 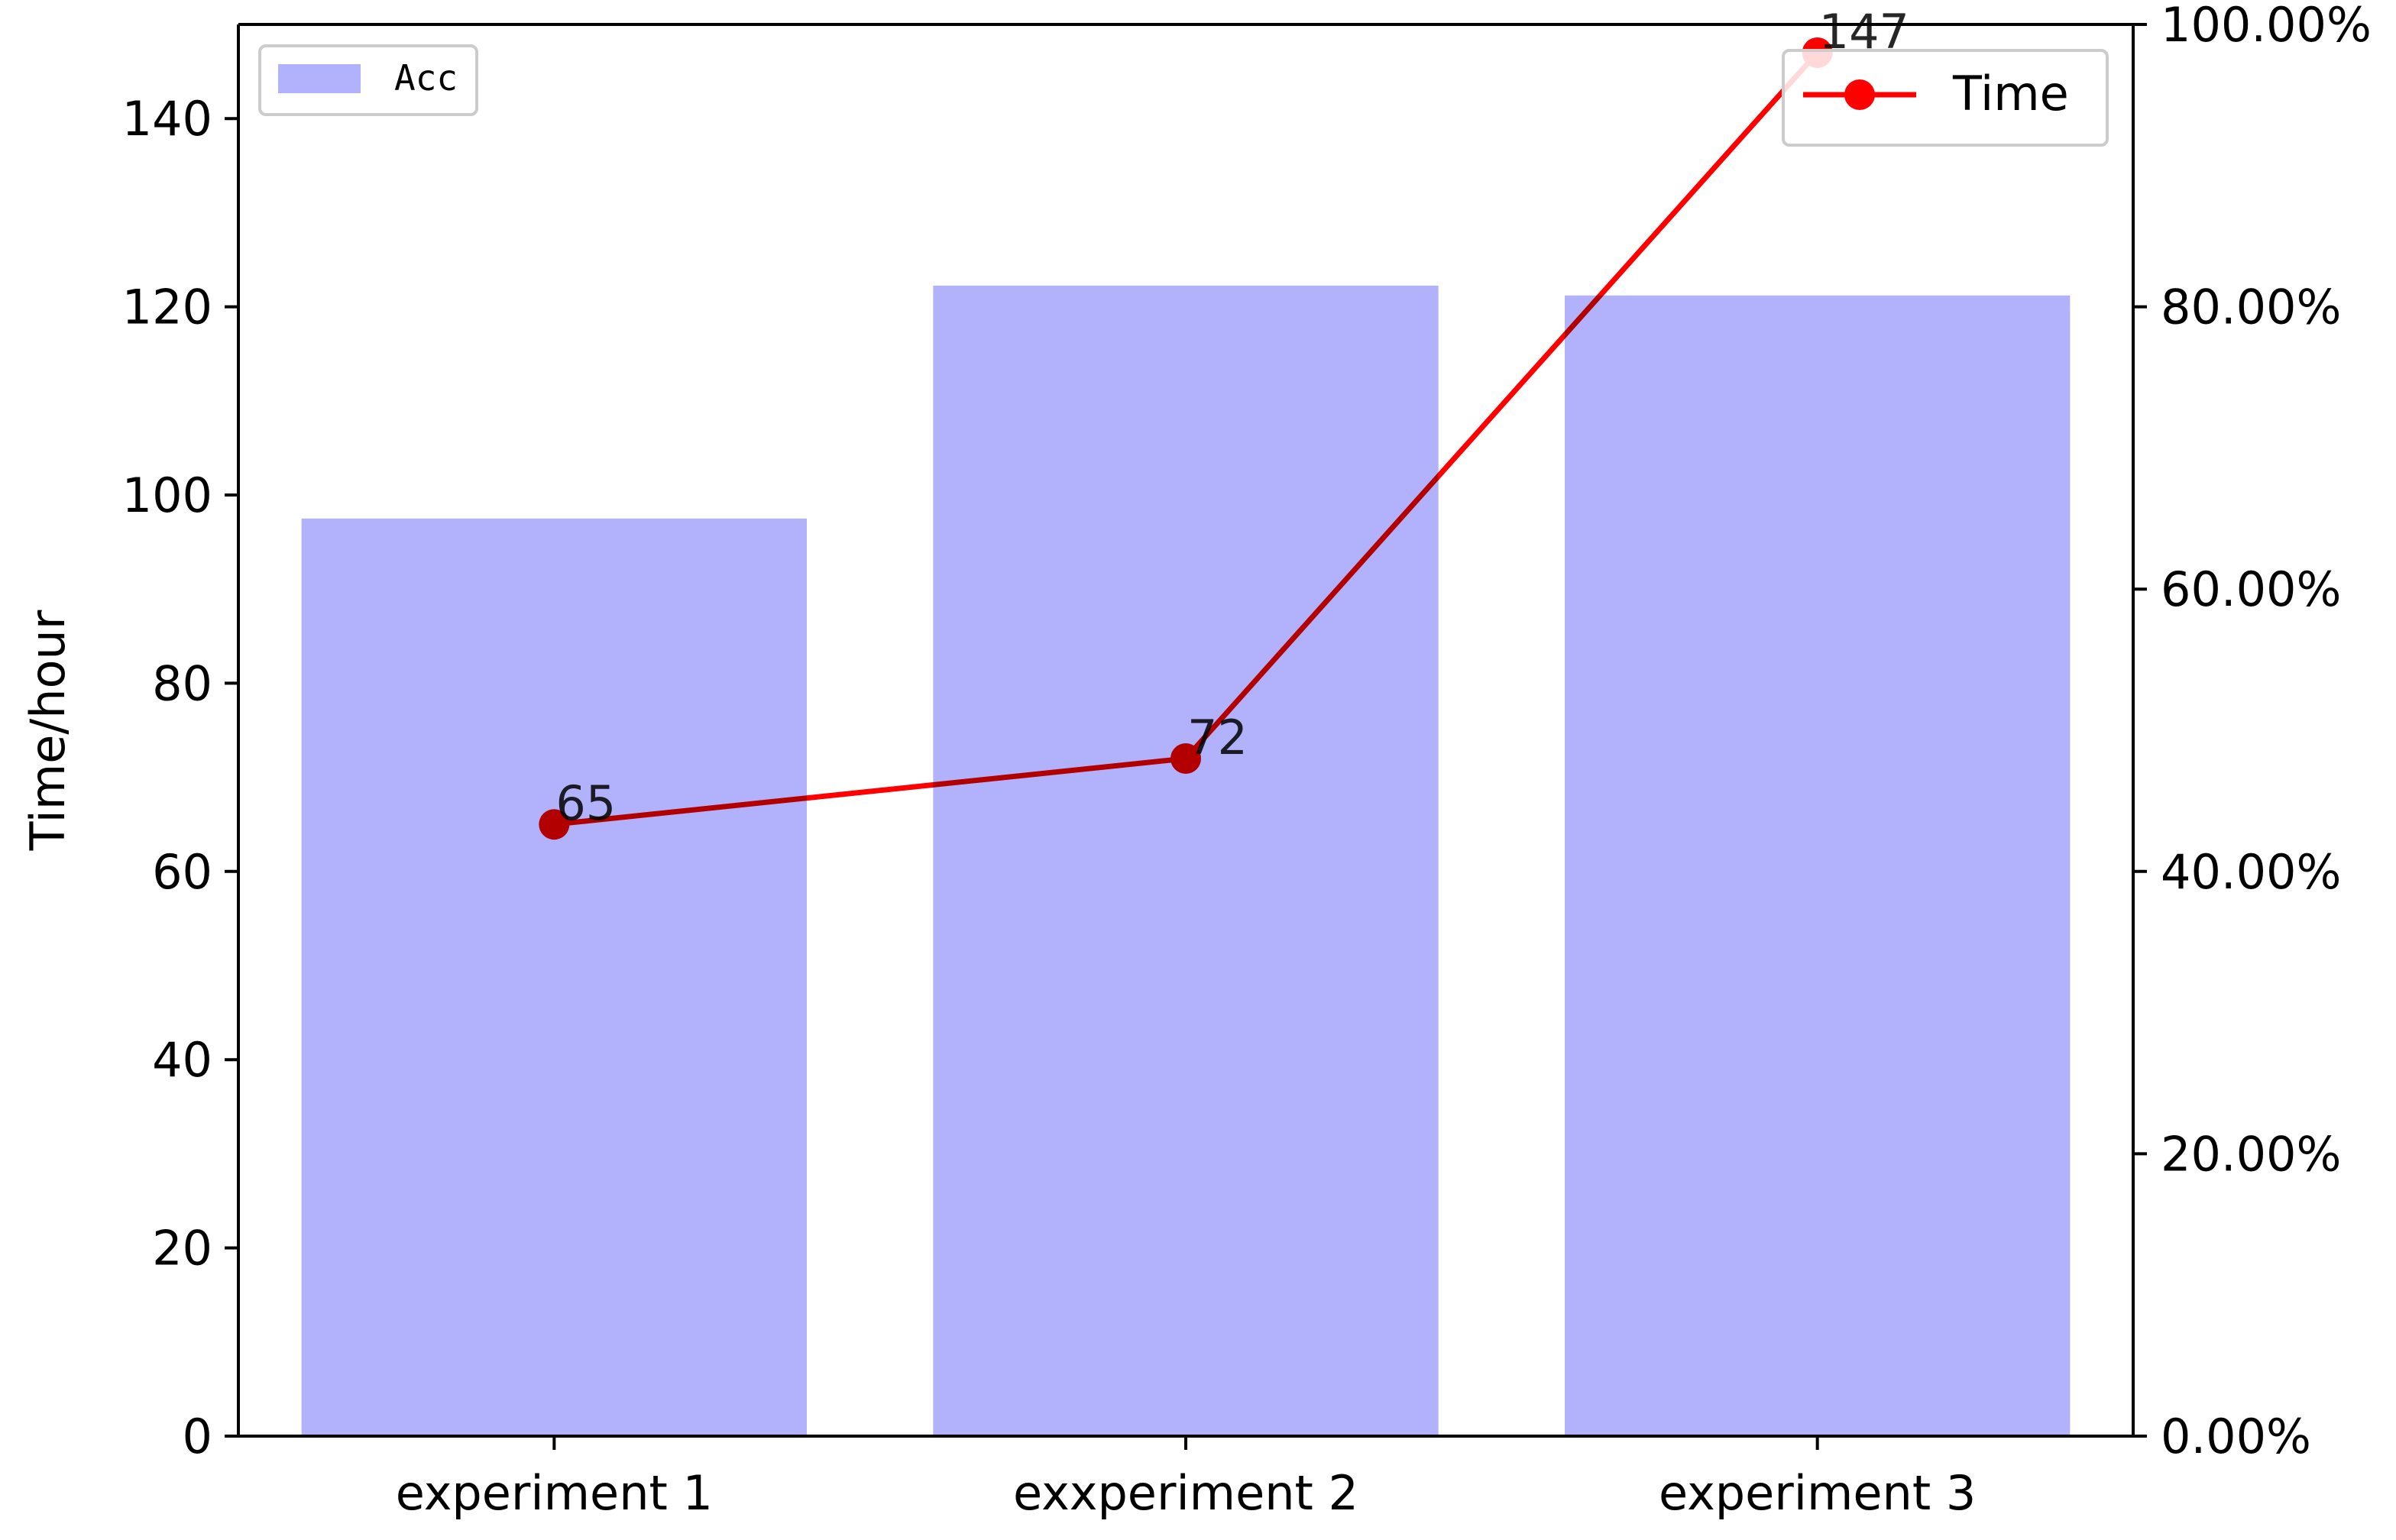 What do you see at coordinates (426, 78) in the screenshot?
I see `acc-legend-label: Acc` at bounding box center [426, 78].